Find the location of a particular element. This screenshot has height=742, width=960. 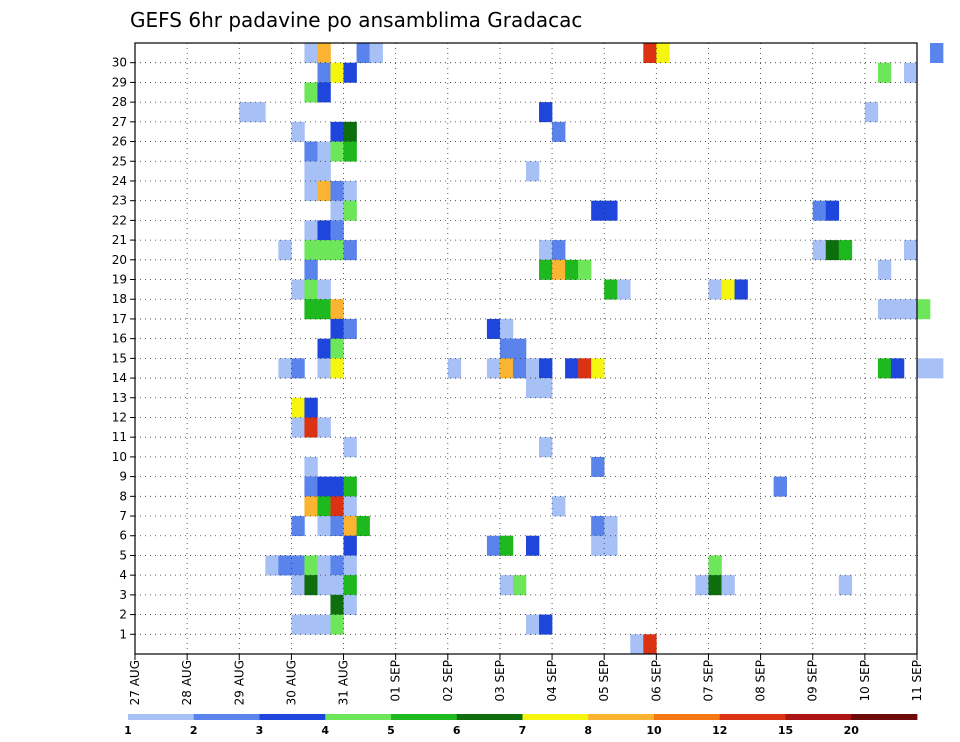

colorbar-label: 4 is located at coordinates (325, 730).